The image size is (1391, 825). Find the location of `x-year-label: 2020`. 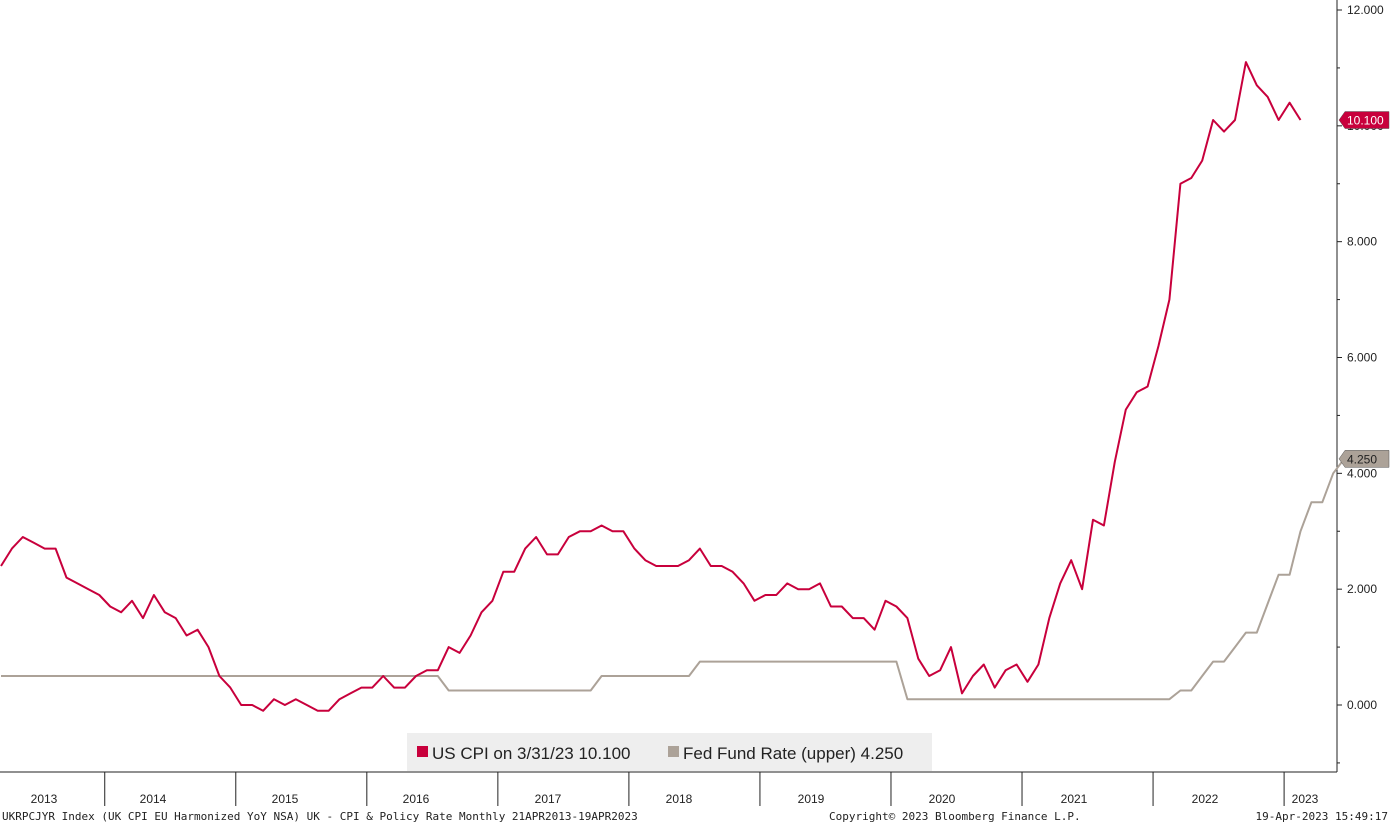

x-year-label: 2020 is located at coordinates (942, 799).